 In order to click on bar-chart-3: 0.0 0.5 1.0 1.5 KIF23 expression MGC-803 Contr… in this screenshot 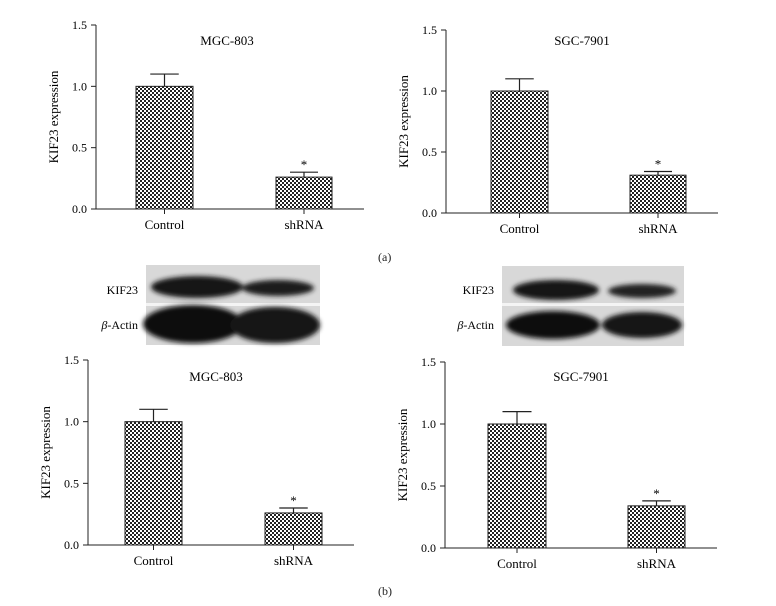, I will do `click(196, 460)`.